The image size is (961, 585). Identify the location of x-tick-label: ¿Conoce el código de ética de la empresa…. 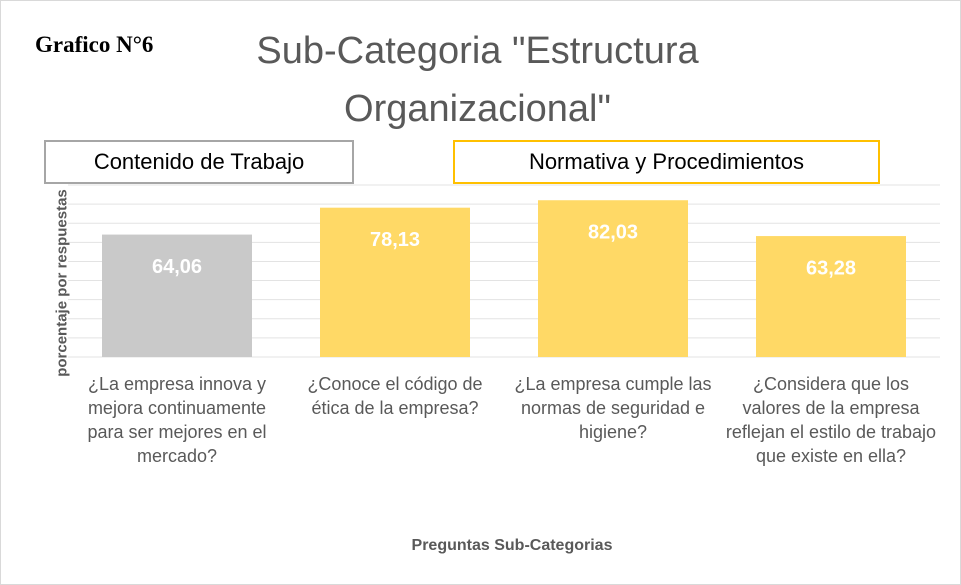
(395, 396).